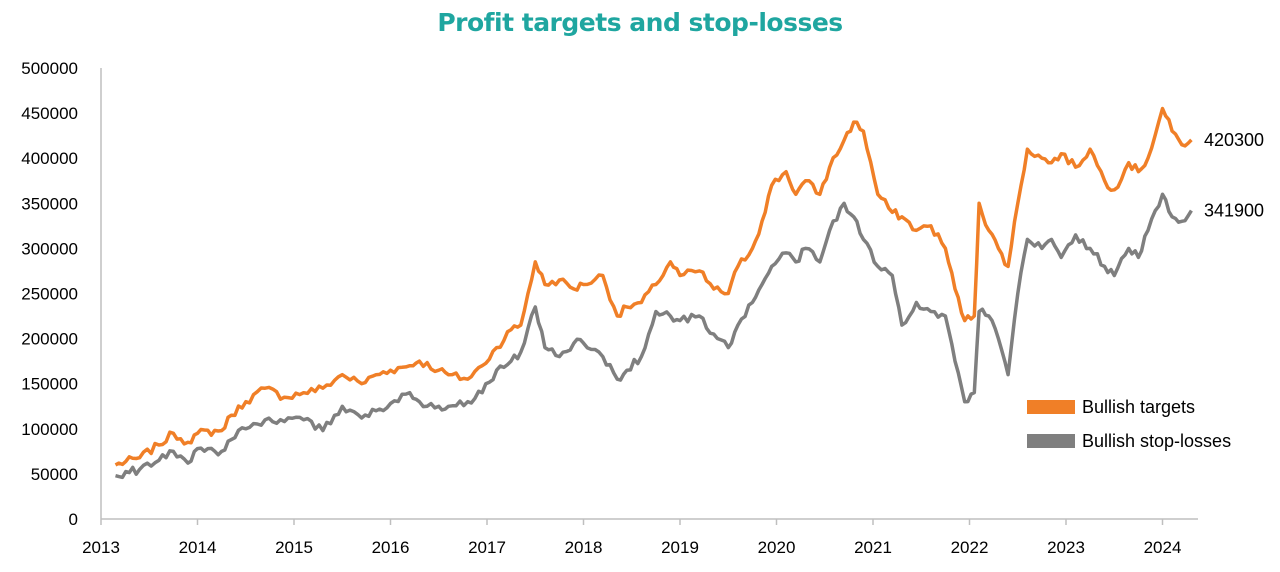  I want to click on x-tick-label: 2018, so click(584, 547).